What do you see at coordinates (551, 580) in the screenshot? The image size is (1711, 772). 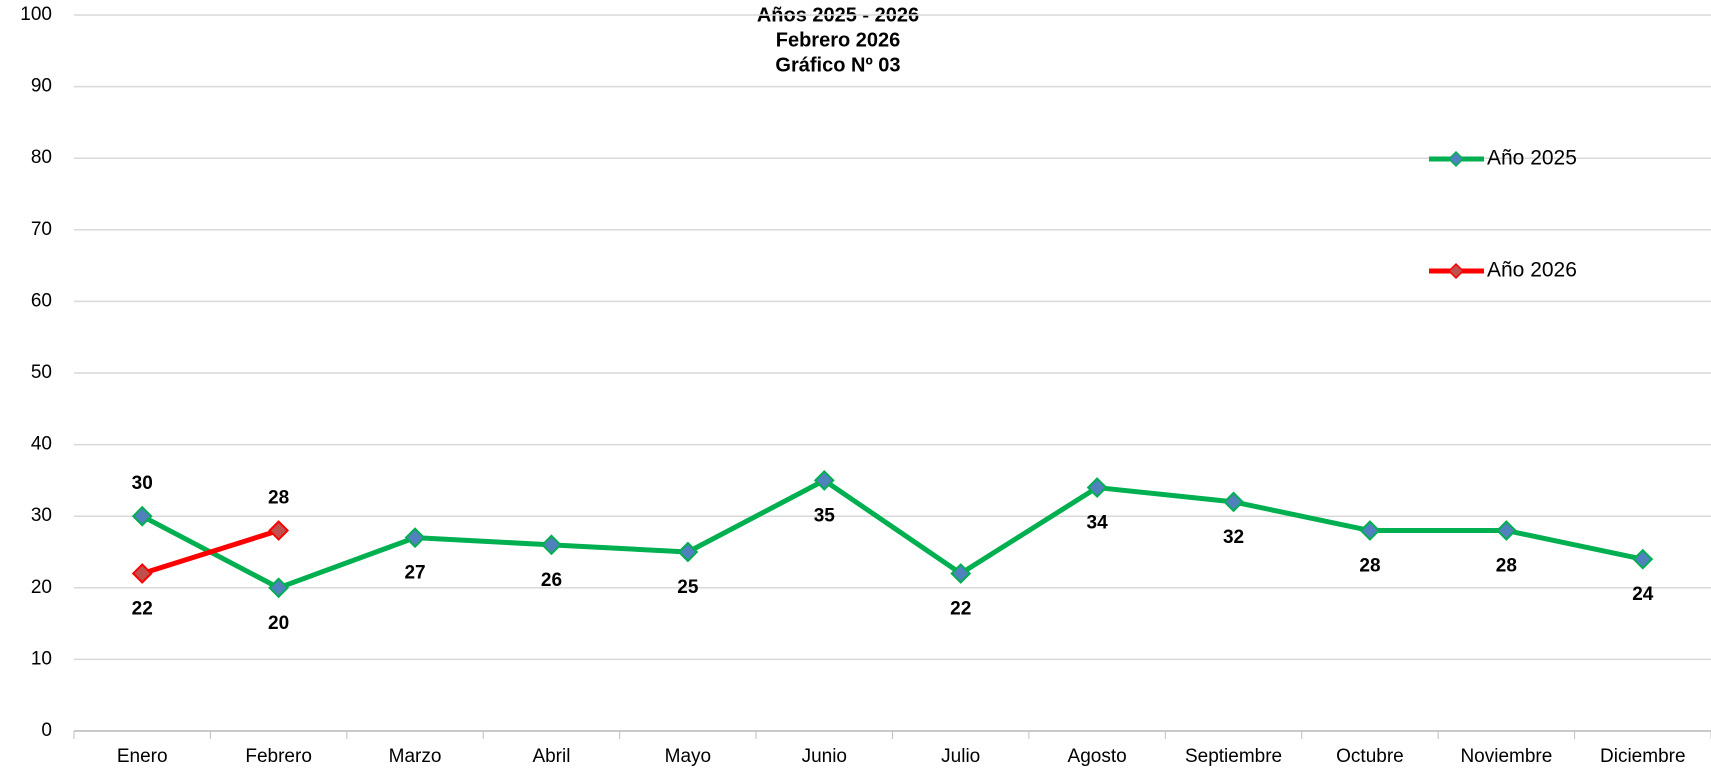 I see `data-label: 26` at bounding box center [551, 580].